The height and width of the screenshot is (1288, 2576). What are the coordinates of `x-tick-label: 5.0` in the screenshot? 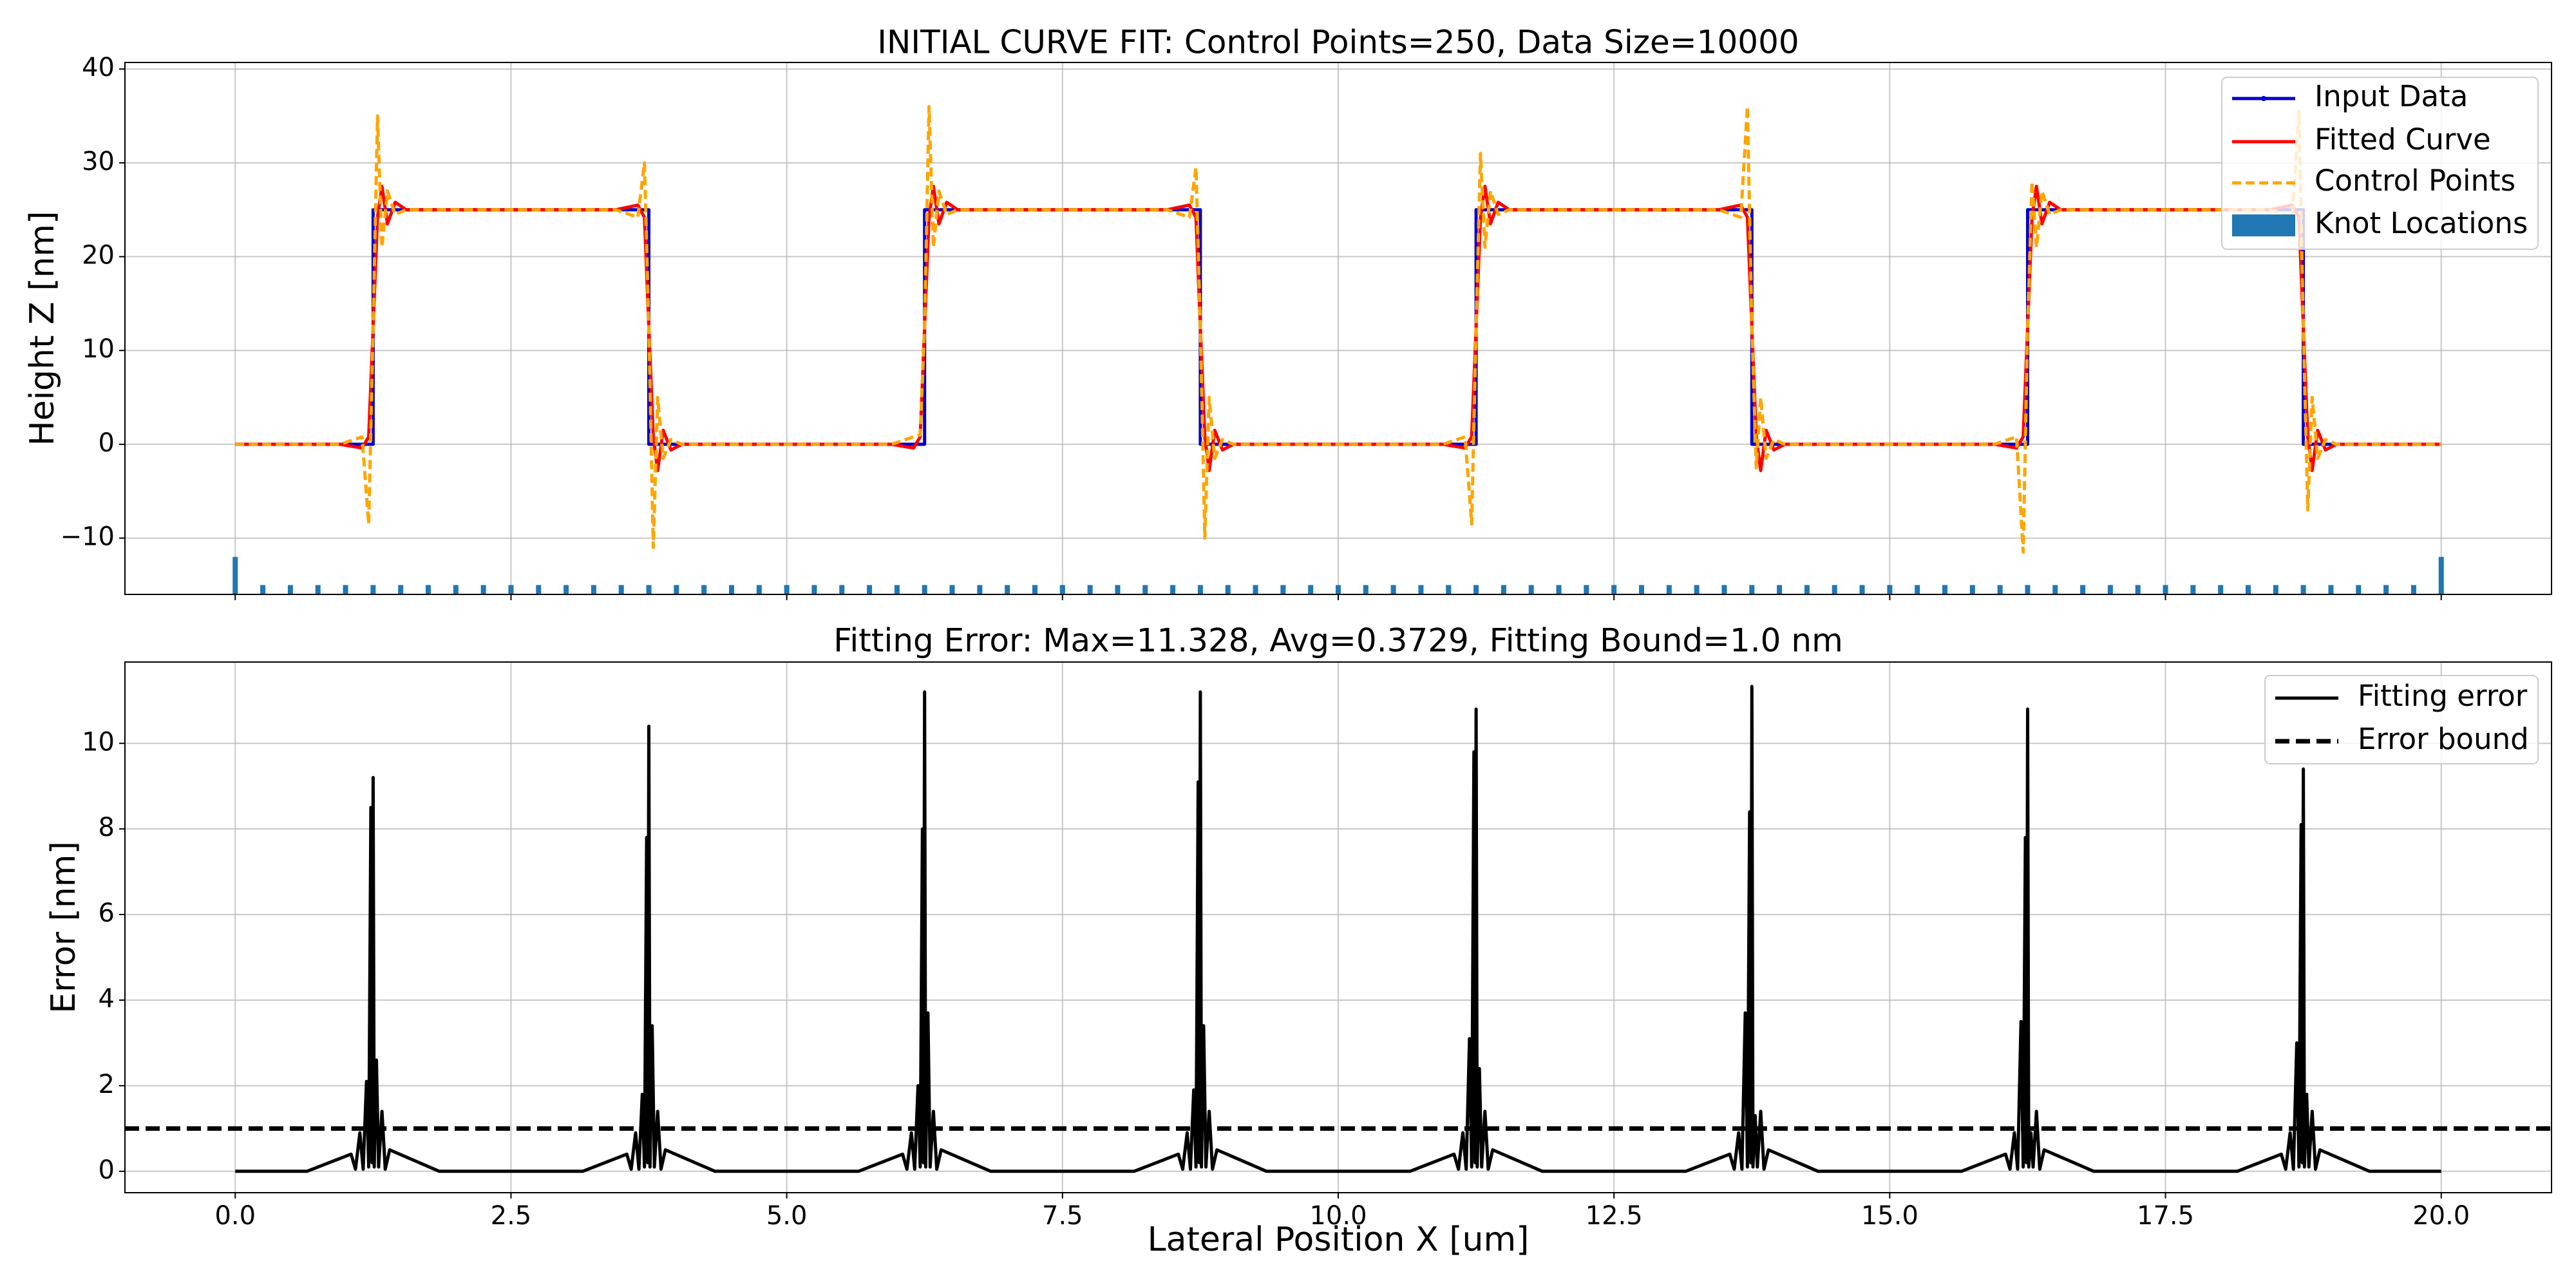 It's located at (787, 1216).